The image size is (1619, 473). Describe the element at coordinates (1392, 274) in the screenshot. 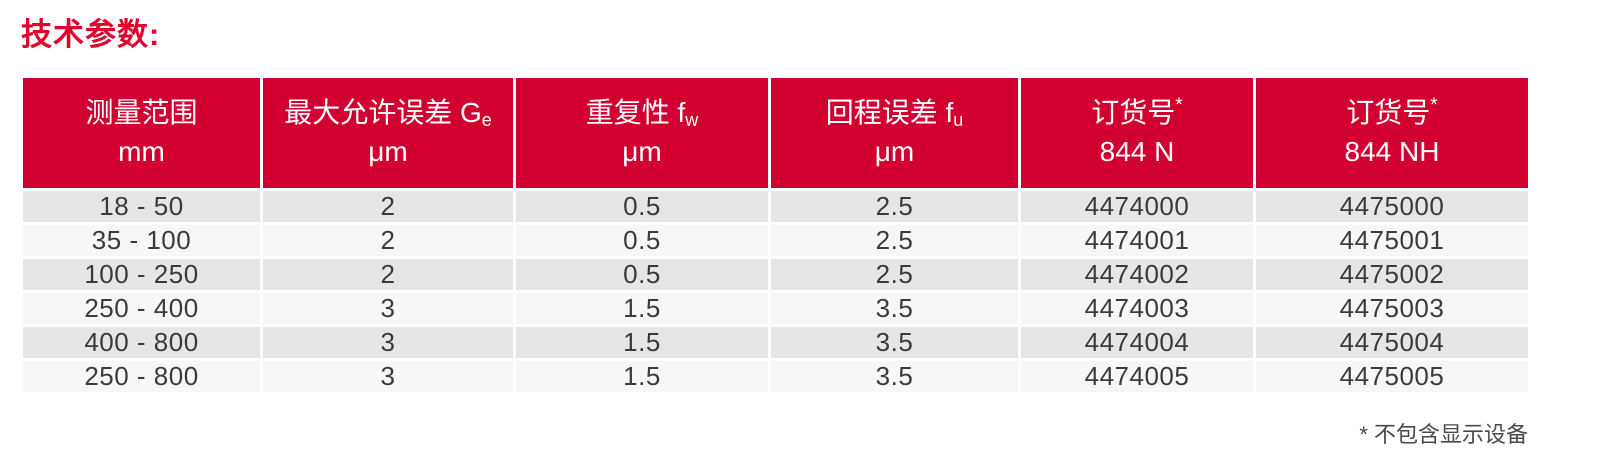

I see `cell-order-844nh: 4475002` at that location.